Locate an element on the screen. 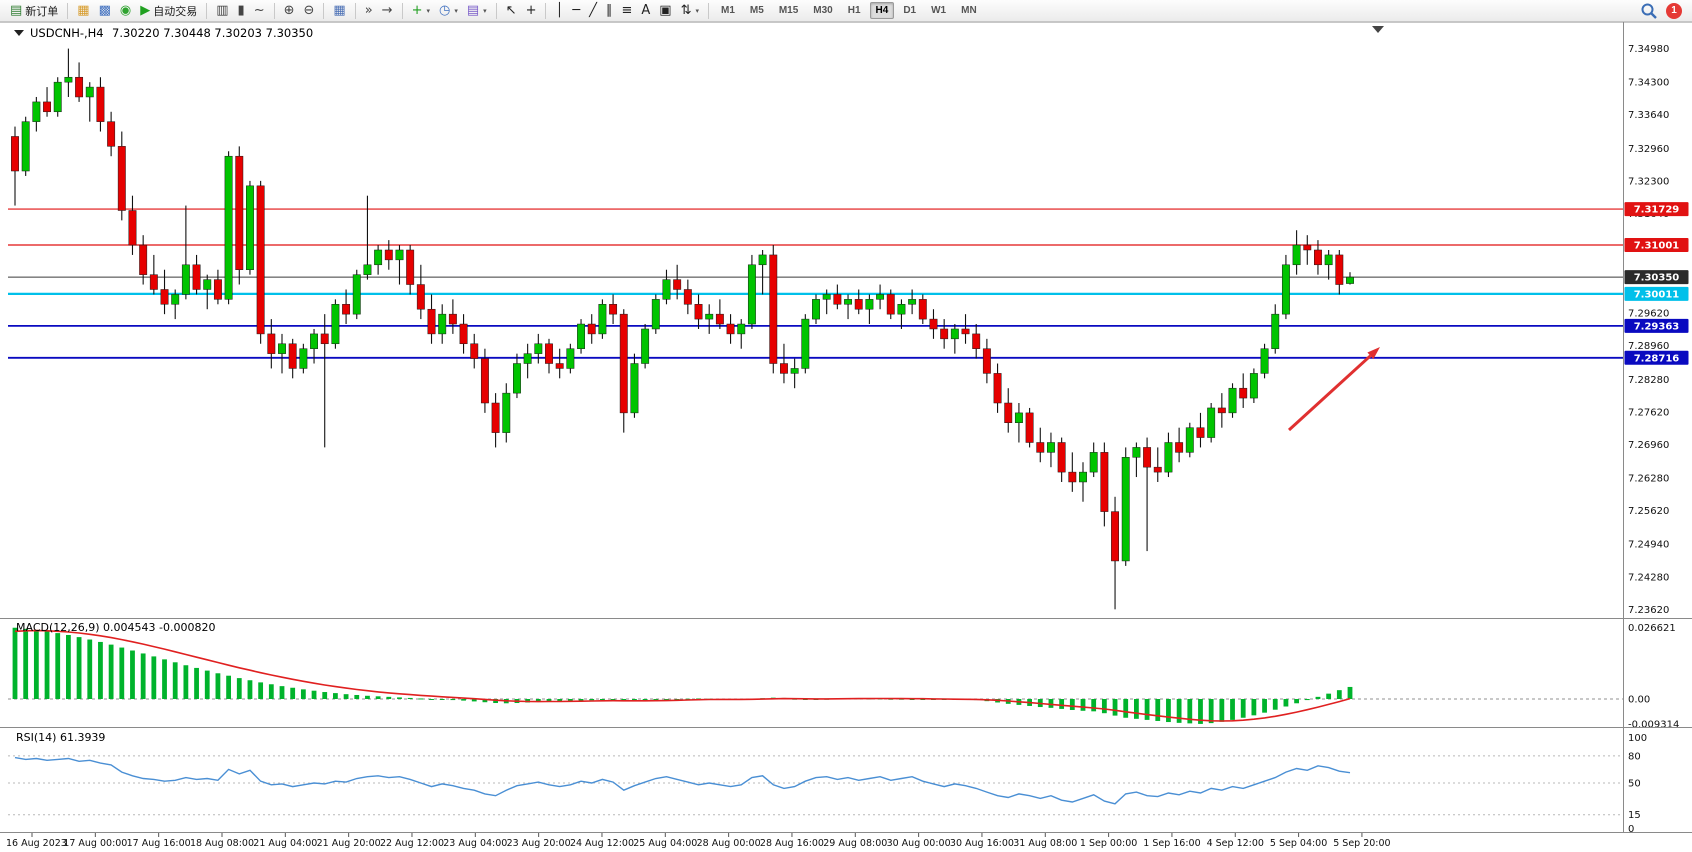 Image resolution: width=1692 pixels, height=852 pixels. auto-scroll-button: » is located at coordinates (369, 10).